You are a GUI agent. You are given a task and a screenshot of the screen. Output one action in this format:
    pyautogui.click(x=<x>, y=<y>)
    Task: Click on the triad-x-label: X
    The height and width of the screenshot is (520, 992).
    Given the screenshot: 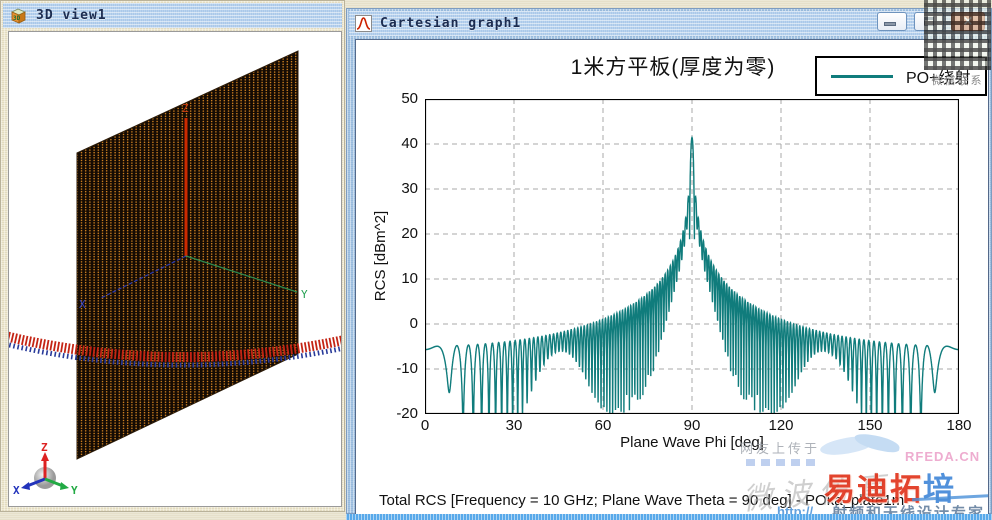 What is the action you would take?
    pyautogui.click(x=16, y=490)
    